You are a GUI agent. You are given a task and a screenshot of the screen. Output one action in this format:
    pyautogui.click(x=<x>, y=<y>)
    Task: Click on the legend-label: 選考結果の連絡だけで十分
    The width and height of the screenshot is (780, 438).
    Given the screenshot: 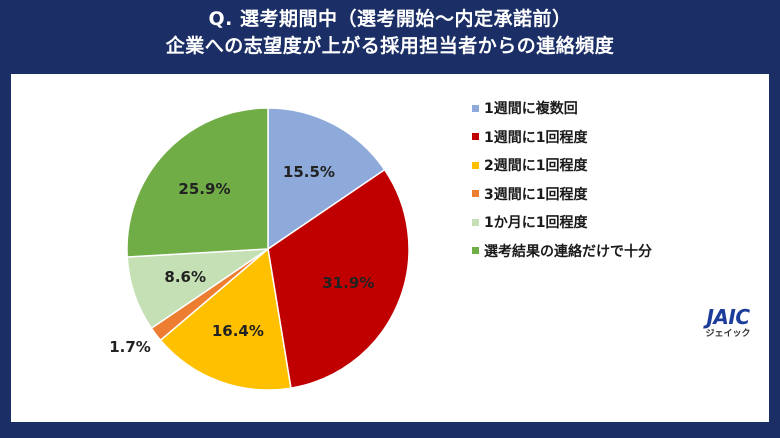 What is the action you would take?
    pyautogui.click(x=568, y=251)
    